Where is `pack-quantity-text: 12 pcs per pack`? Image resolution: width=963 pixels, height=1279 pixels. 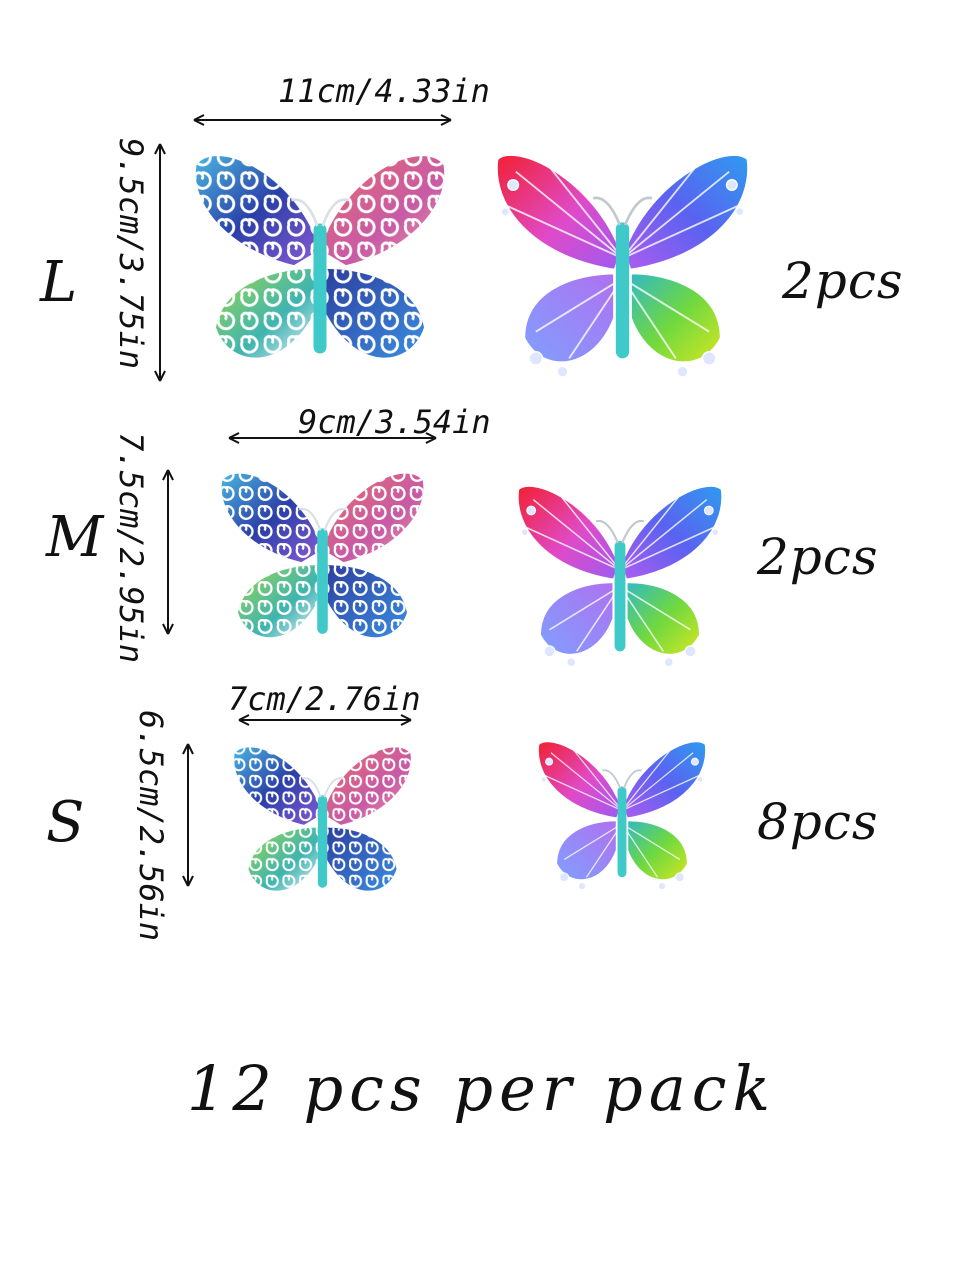 pack-quantity-text: 12 pcs per pack is located at coordinates (481, 1088).